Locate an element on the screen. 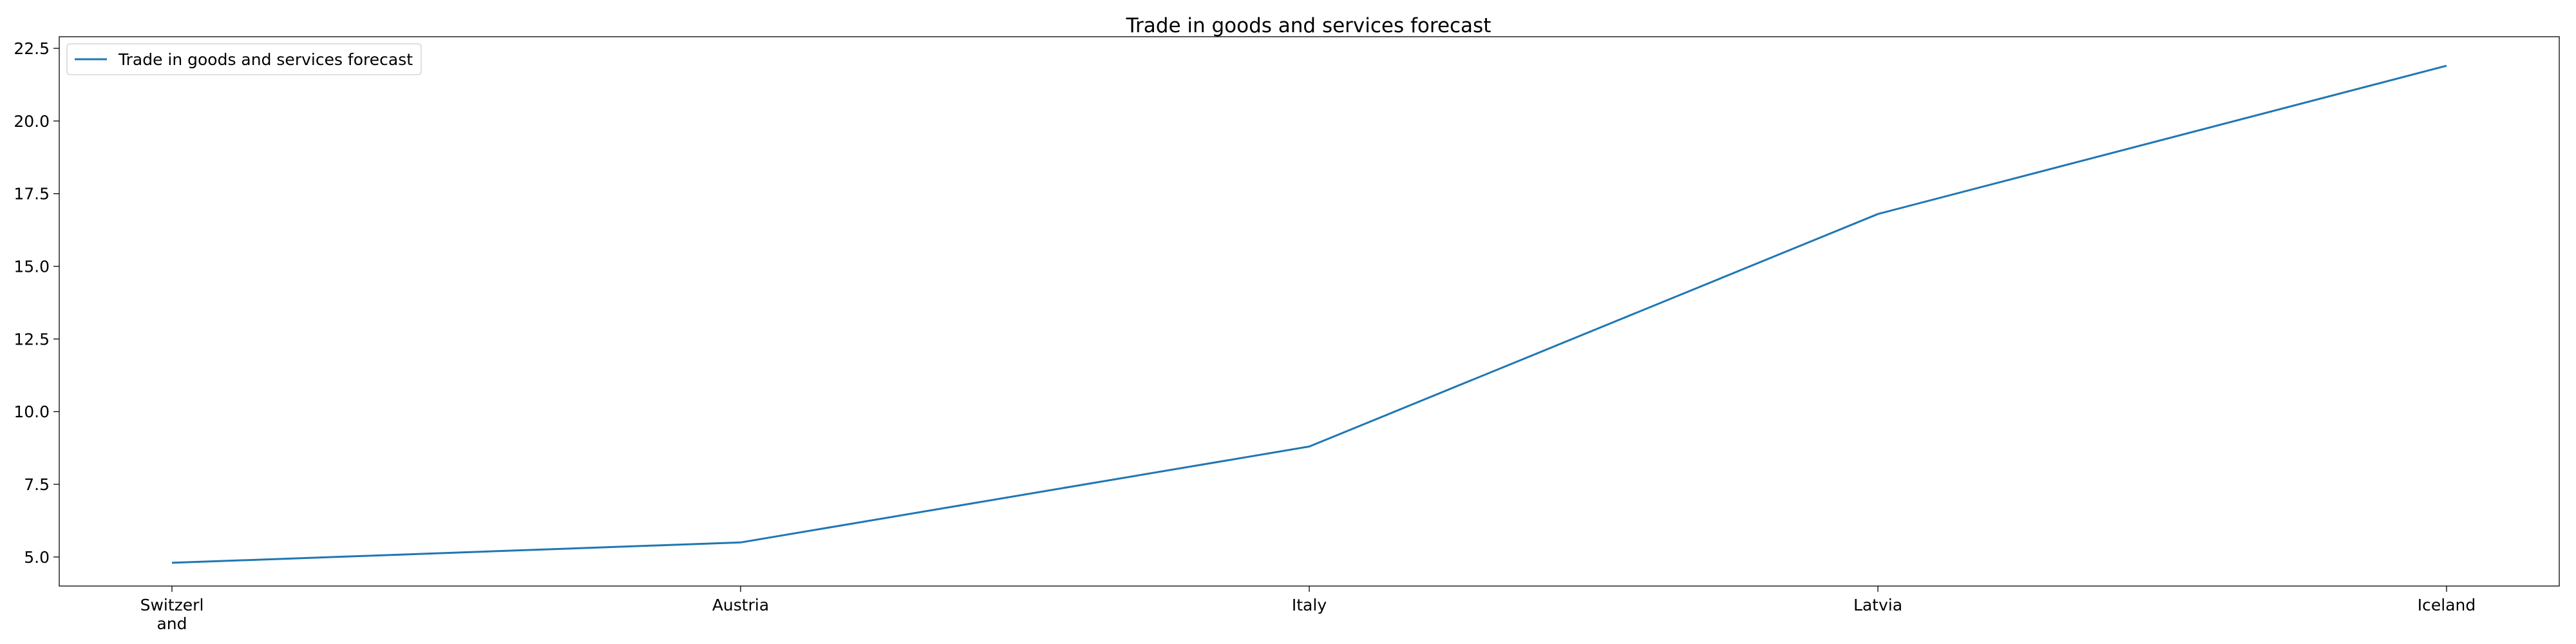 This screenshot has width=2576, height=644. chart-title: Trade in goods and services forecast is located at coordinates (1309, 26).